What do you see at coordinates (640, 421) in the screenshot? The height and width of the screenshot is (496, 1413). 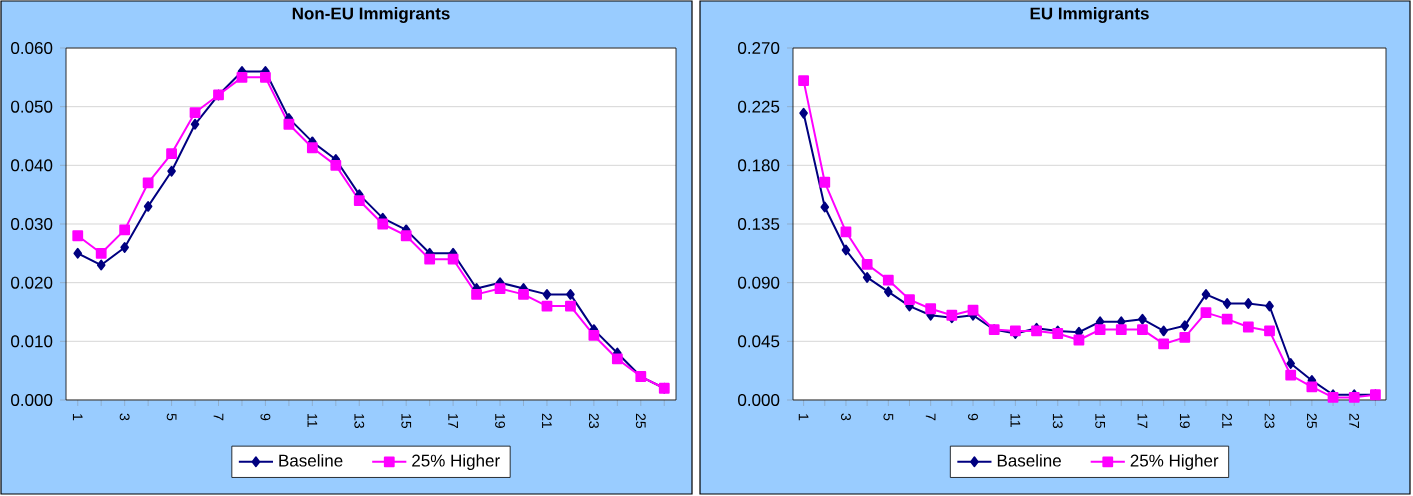 I see `x-tick-label: 25` at bounding box center [640, 421].